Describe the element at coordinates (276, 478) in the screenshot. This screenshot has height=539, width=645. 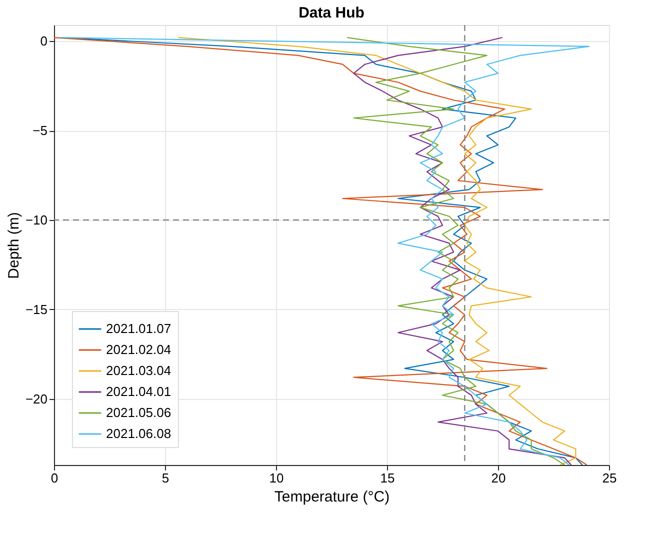
I see `x-tick-label: 10` at that location.